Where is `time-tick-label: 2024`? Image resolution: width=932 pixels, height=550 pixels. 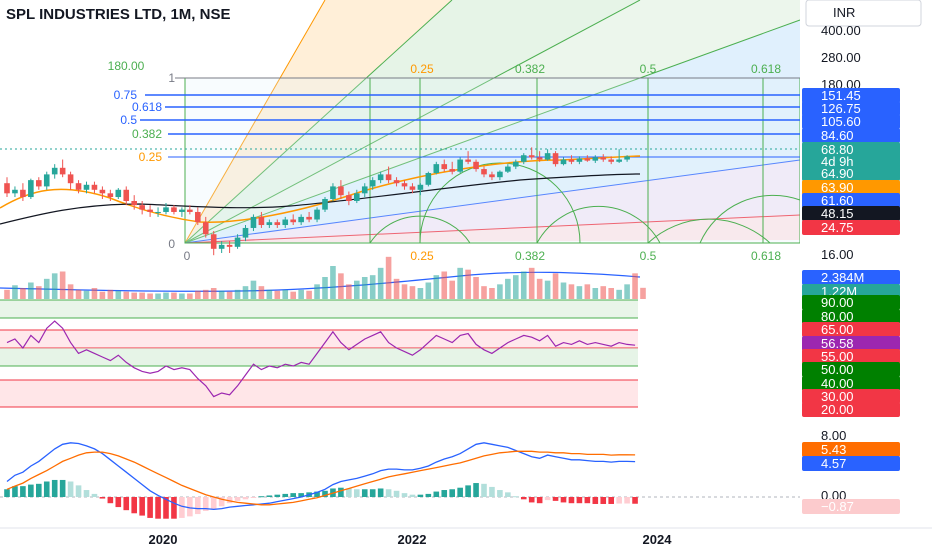
time-tick-label: 2024 is located at coordinates (658, 539).